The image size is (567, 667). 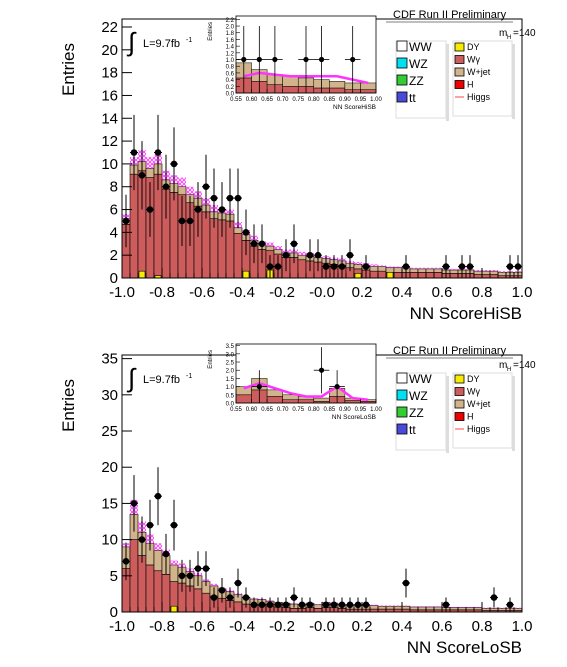 I want to click on y-tick-label: 0, so click(x=114, y=612).